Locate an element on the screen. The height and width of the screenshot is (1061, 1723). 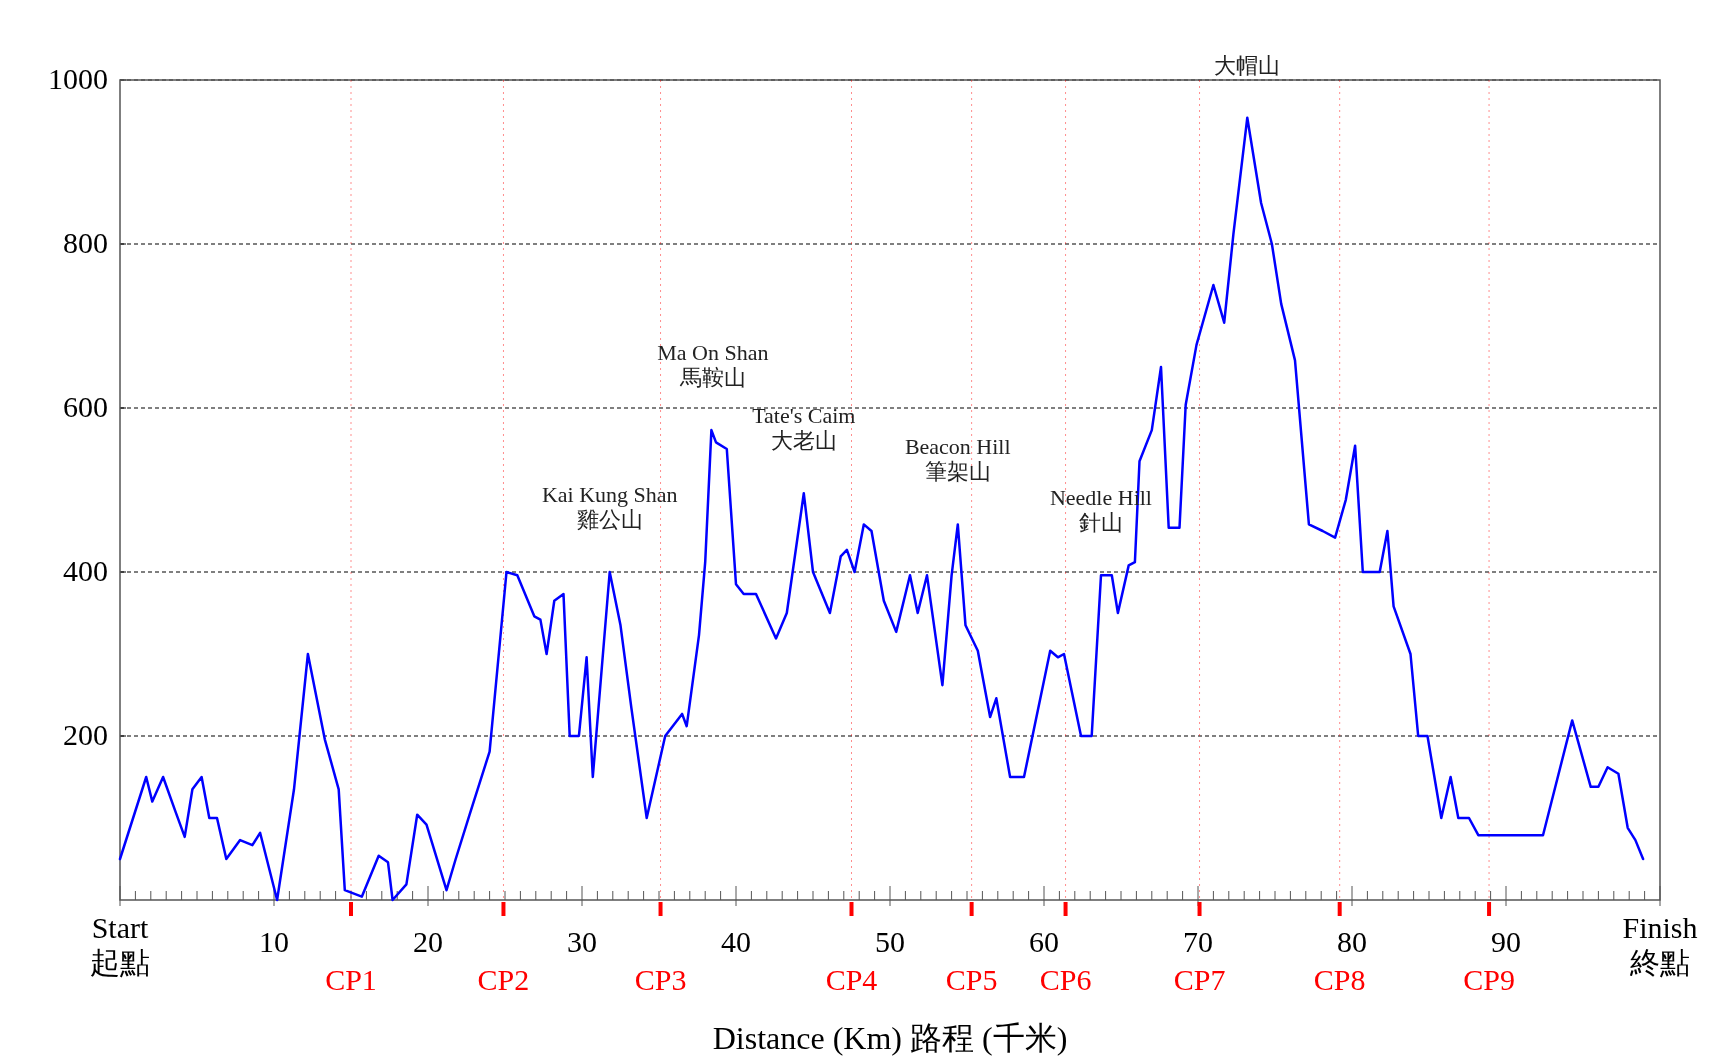
ref-line-label: CP5 is located at coordinates (971, 979).